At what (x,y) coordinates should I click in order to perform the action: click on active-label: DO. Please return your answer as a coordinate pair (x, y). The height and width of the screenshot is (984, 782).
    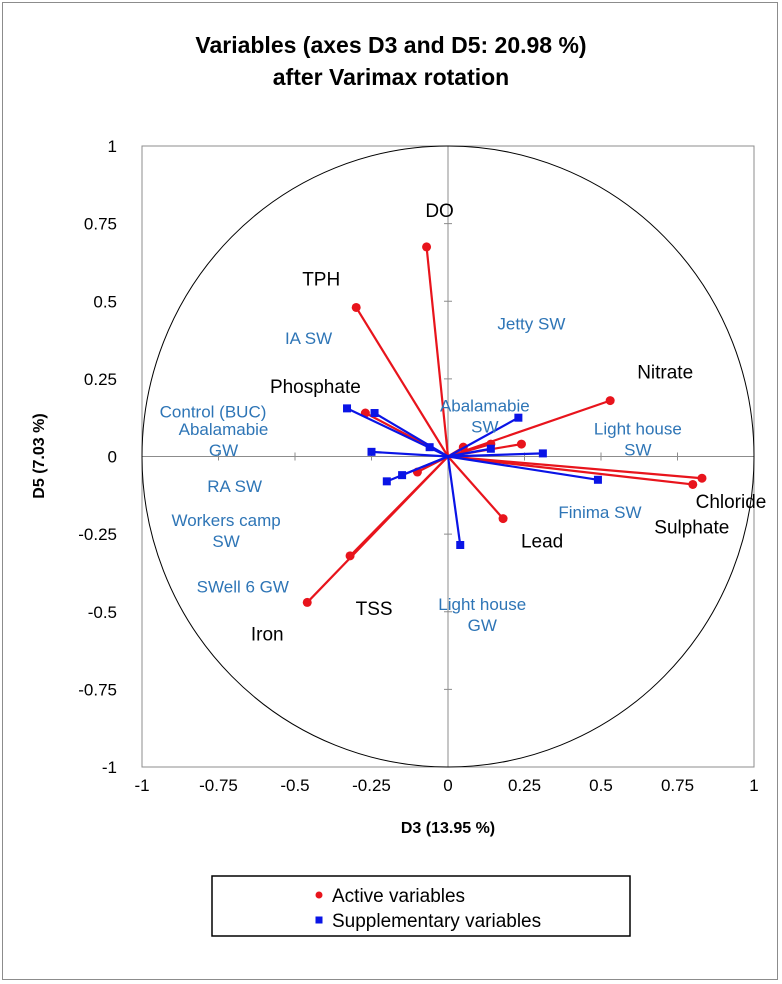
    Looking at the image, I should click on (439, 211).